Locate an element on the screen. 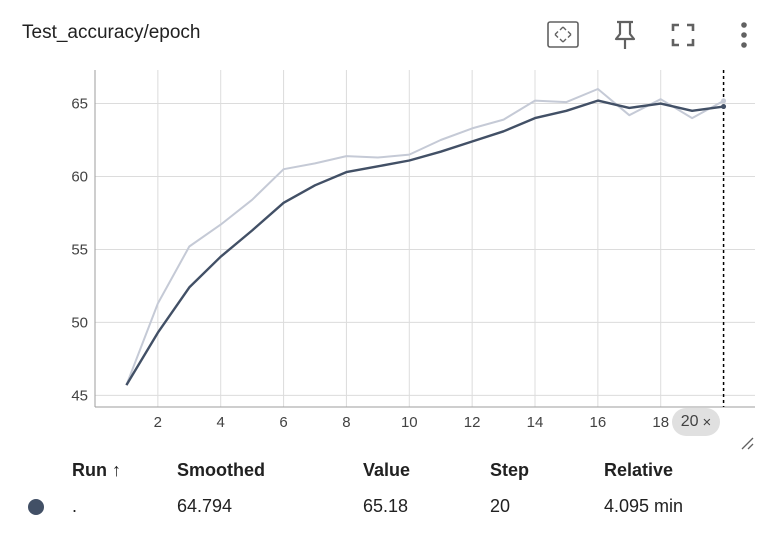 The image size is (781, 537). y-tick-label: 45 is located at coordinates (79, 395).